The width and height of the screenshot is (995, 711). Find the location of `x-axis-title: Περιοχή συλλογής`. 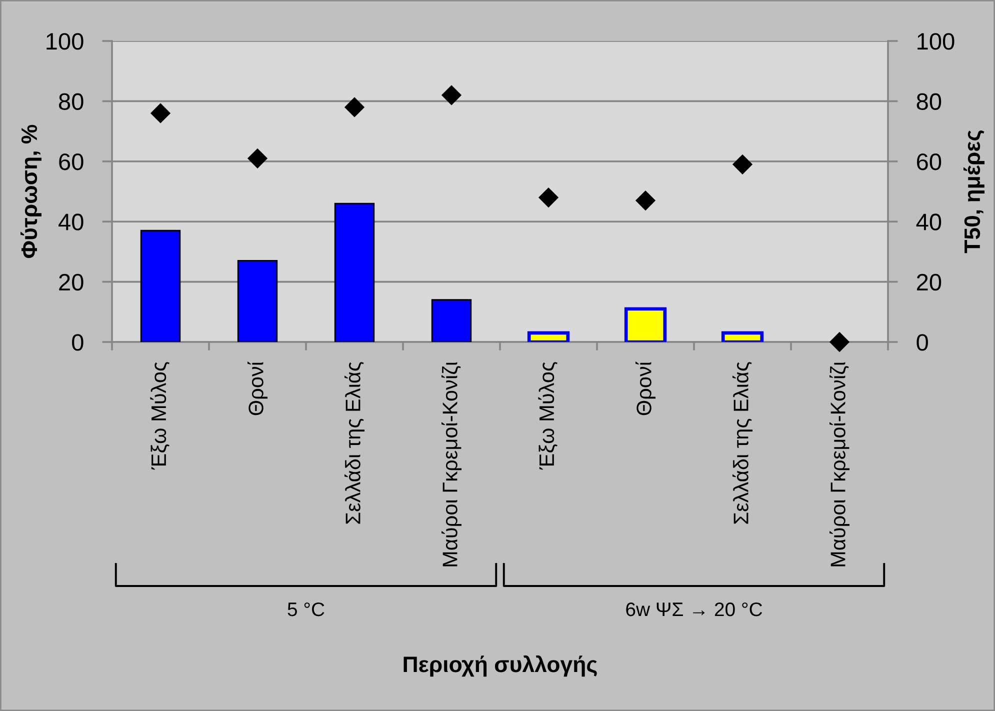

x-axis-title: Περιοχή συλλογής is located at coordinates (500, 666).